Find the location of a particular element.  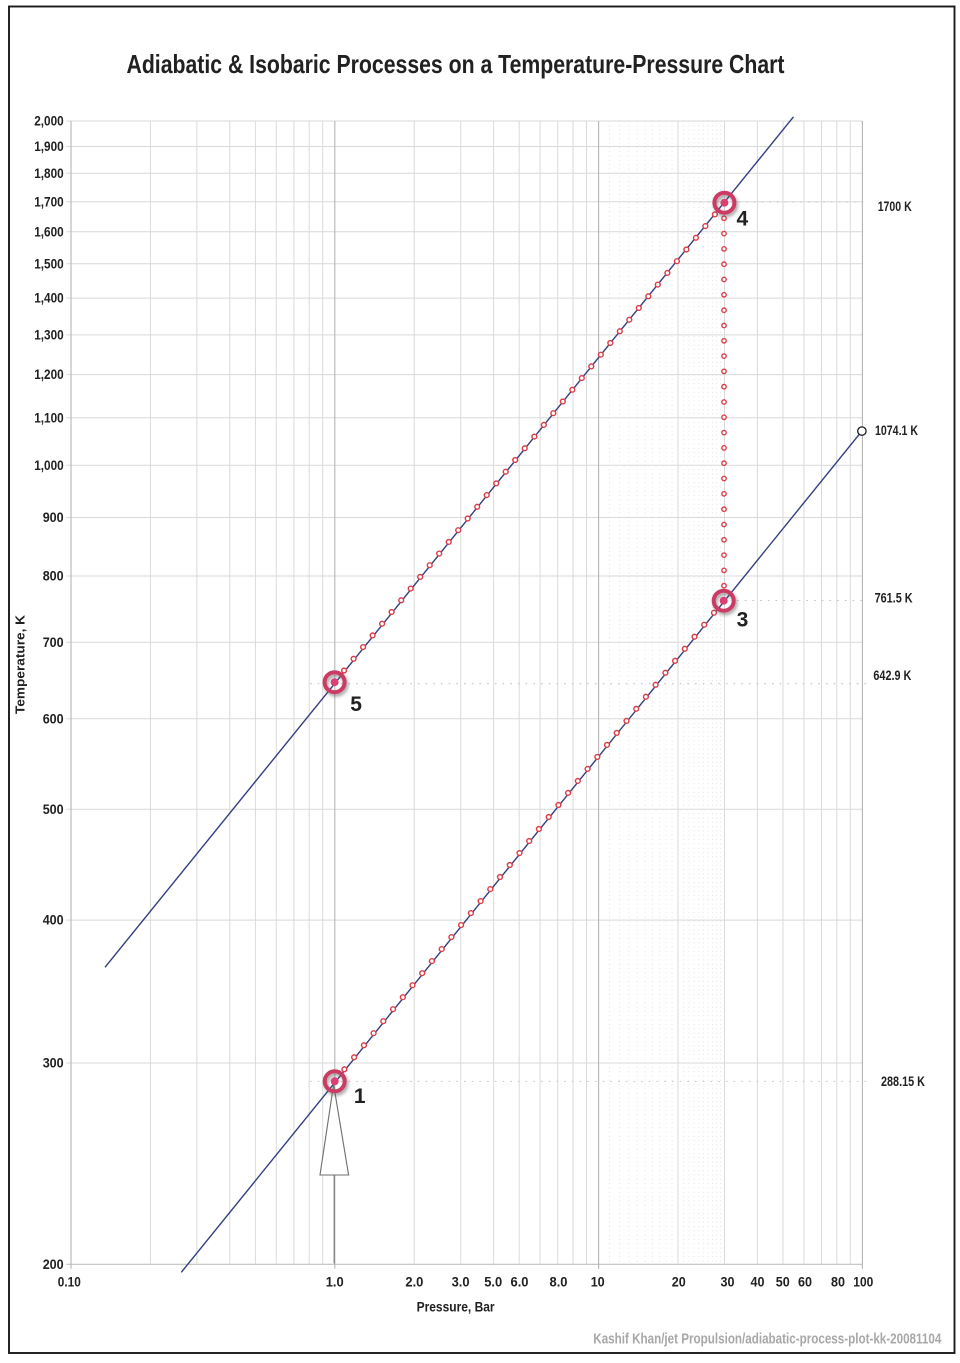

svg-text: 642.9 K is located at coordinates (892, 675).